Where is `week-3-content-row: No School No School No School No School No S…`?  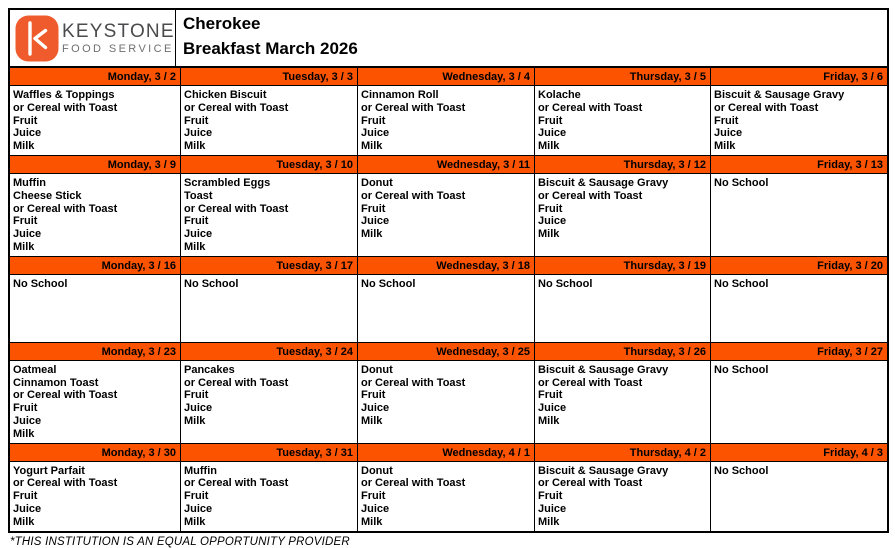 week-3-content-row: No School No School No School No School No S… is located at coordinates (448, 308).